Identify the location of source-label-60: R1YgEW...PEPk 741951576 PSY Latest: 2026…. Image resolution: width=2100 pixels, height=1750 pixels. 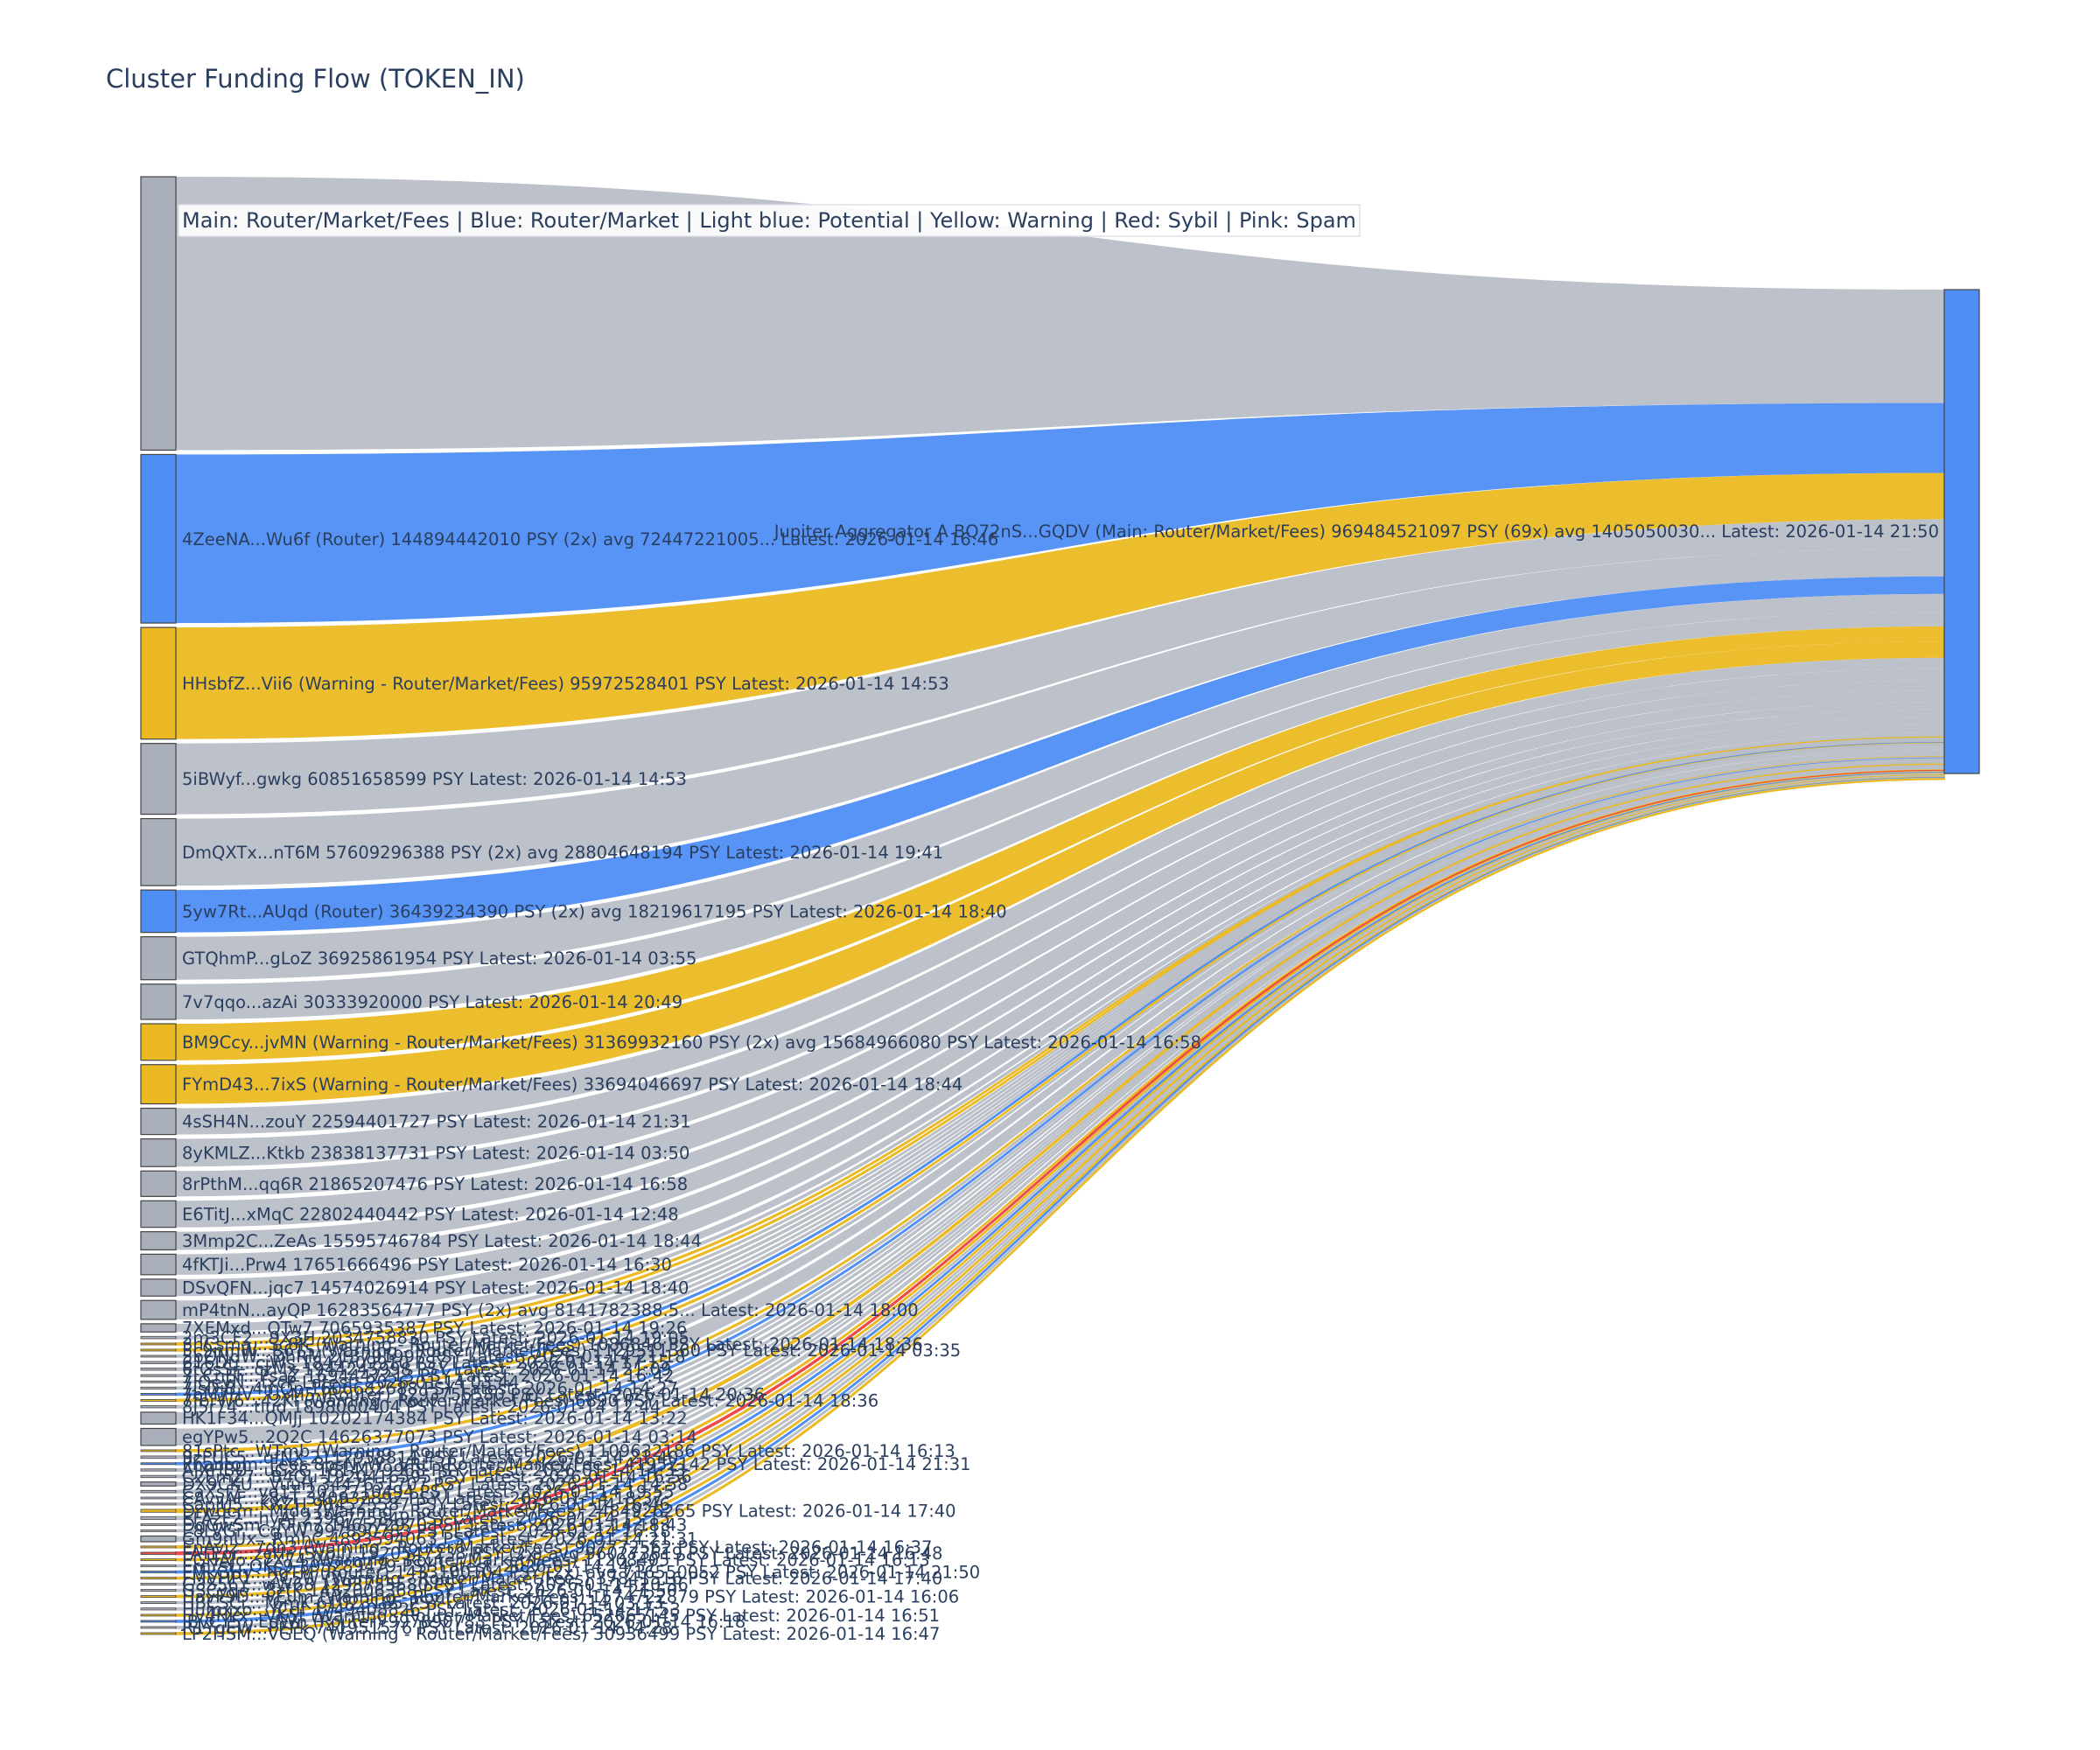
(427, 1628).